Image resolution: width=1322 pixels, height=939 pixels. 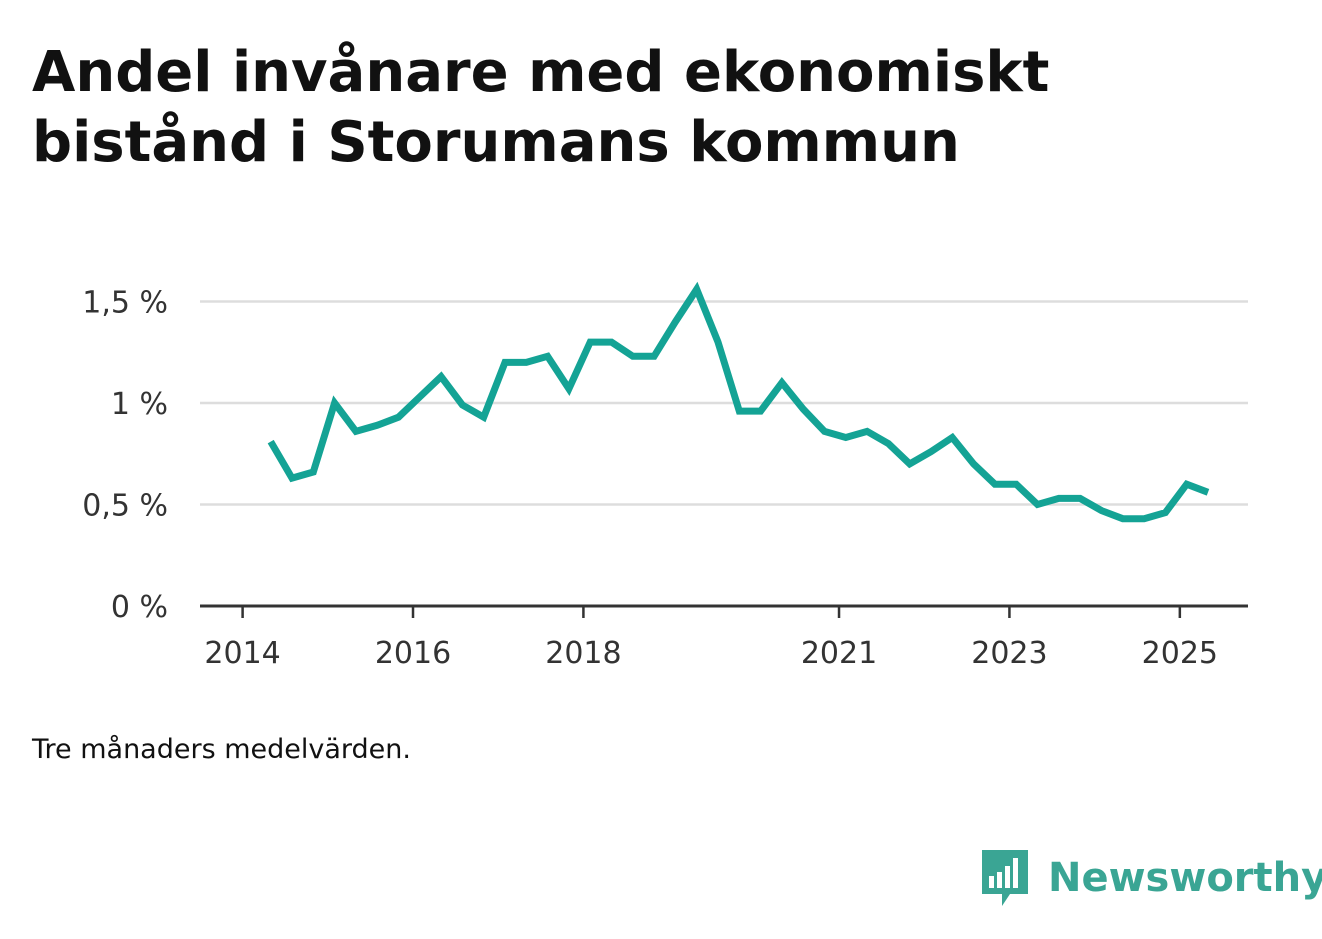 What do you see at coordinates (724, 637) in the screenshot?
I see `x-axis: 2014 2016 2018 2021 2023 2025` at bounding box center [724, 637].